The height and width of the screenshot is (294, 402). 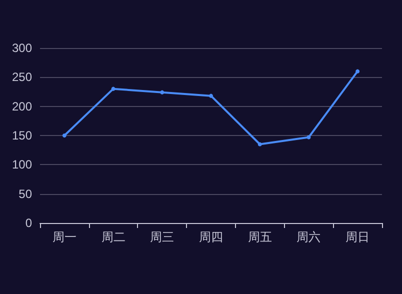 What do you see at coordinates (162, 237) in the screenshot?
I see `x-tick-label: 周三` at bounding box center [162, 237].